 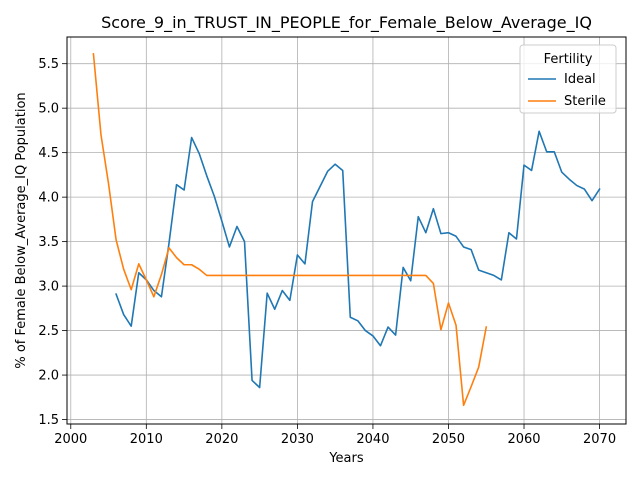 I want to click on y-tick-label: 4.5, so click(x=48, y=153).